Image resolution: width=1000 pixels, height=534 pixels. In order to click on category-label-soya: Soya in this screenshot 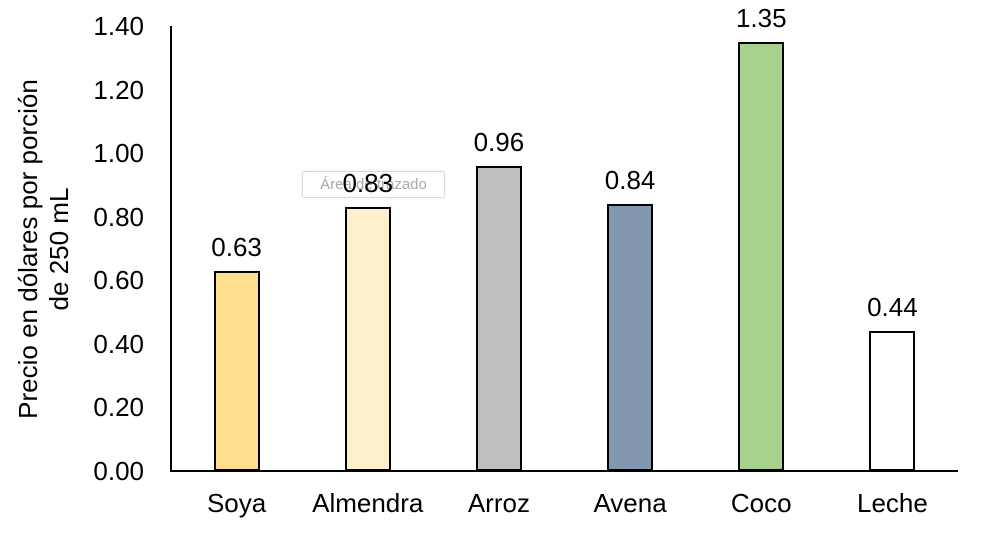, I will do `click(236, 503)`.